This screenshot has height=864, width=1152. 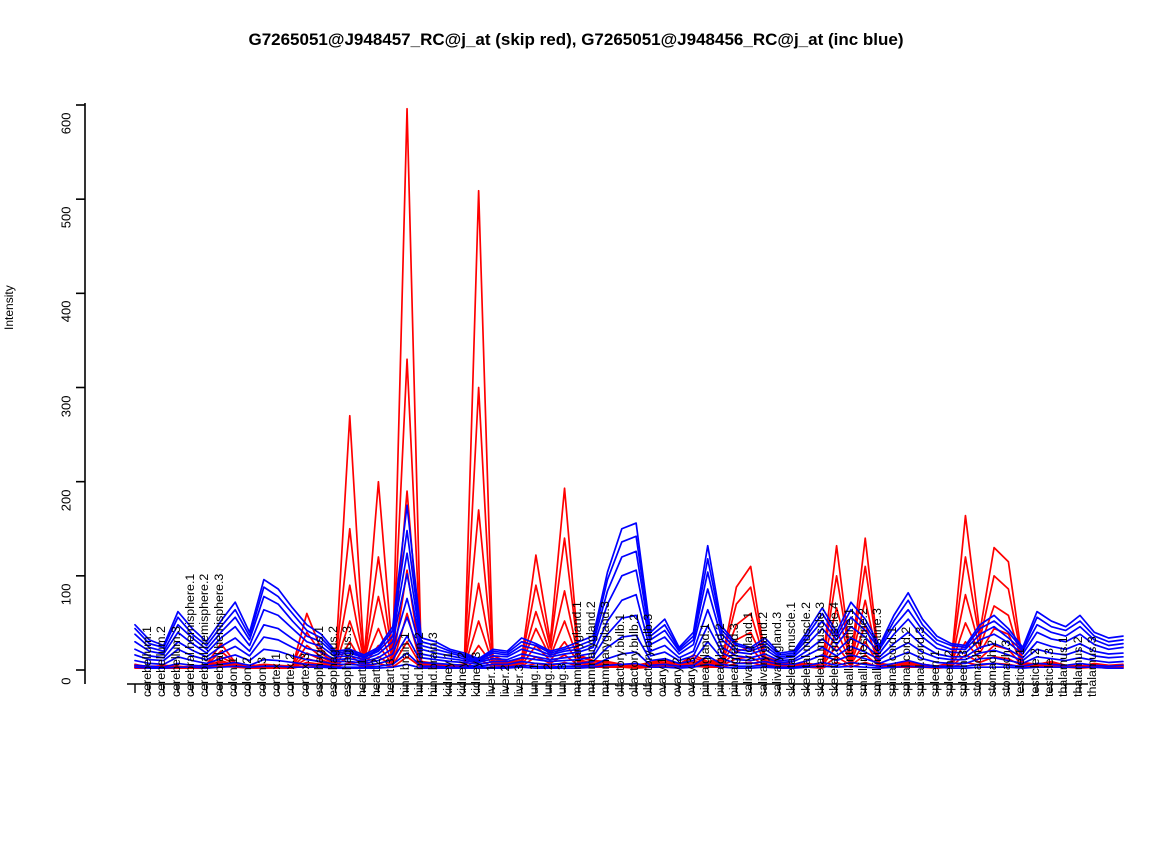 I want to click on x-tick-label: olfactory.bulb.3, so click(x=648, y=655).